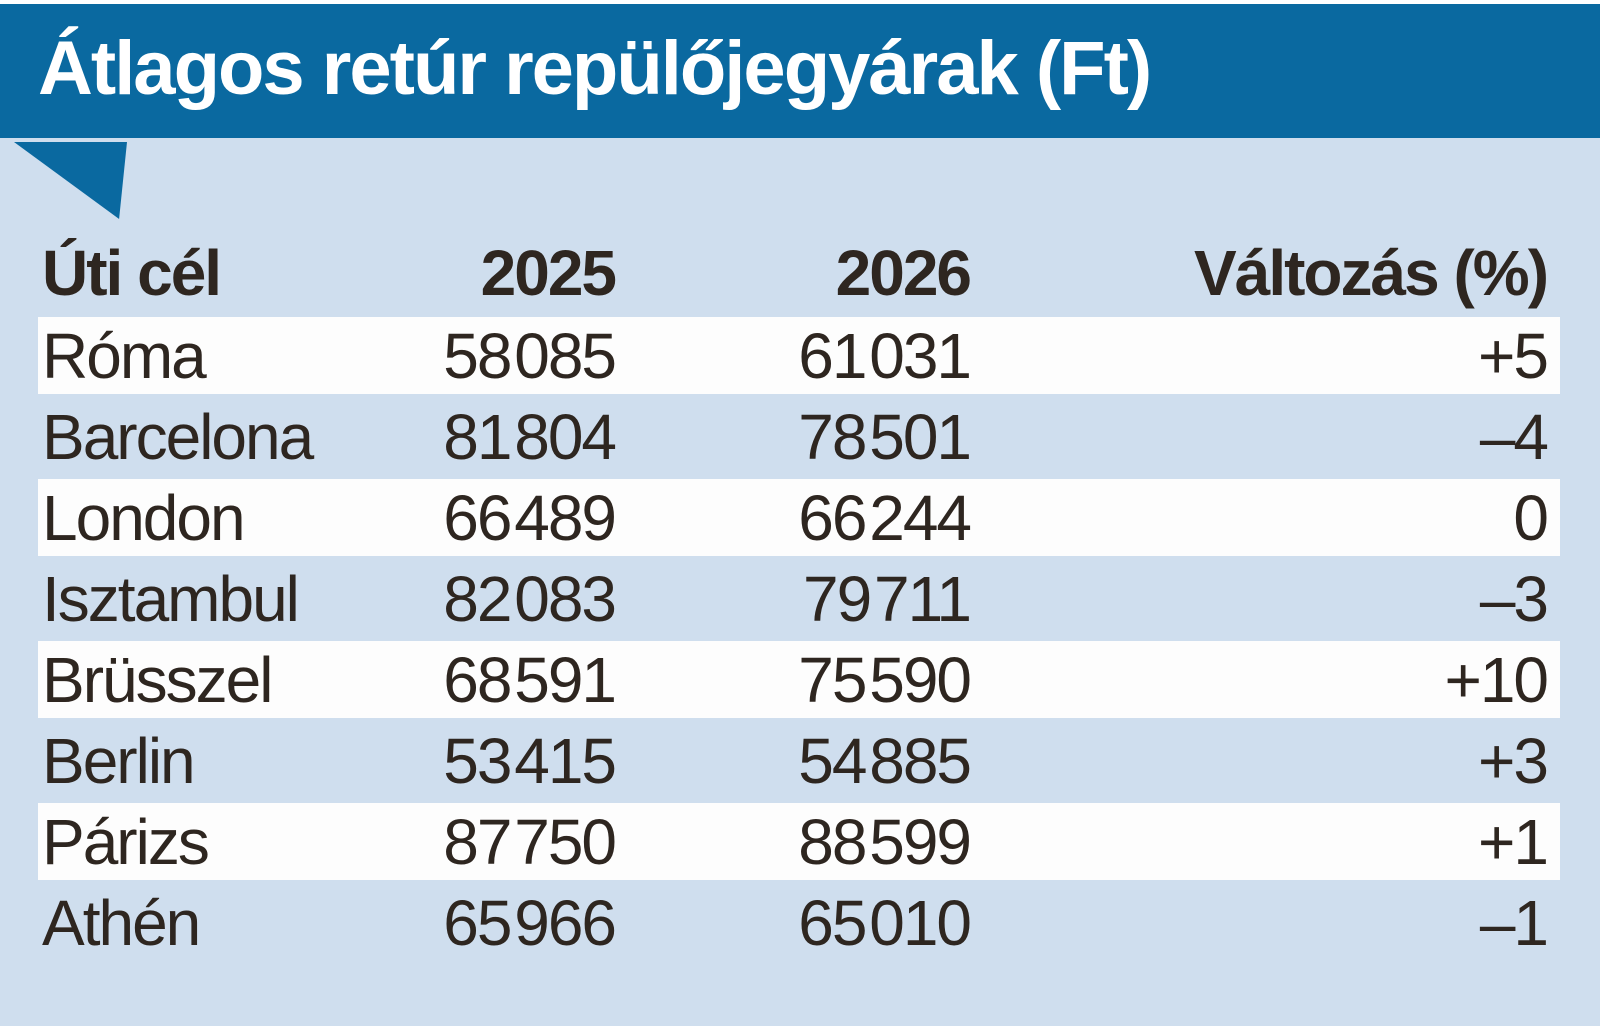  Describe the element at coordinates (903, 272) in the screenshot. I see `column-header-2026: 2026` at that location.